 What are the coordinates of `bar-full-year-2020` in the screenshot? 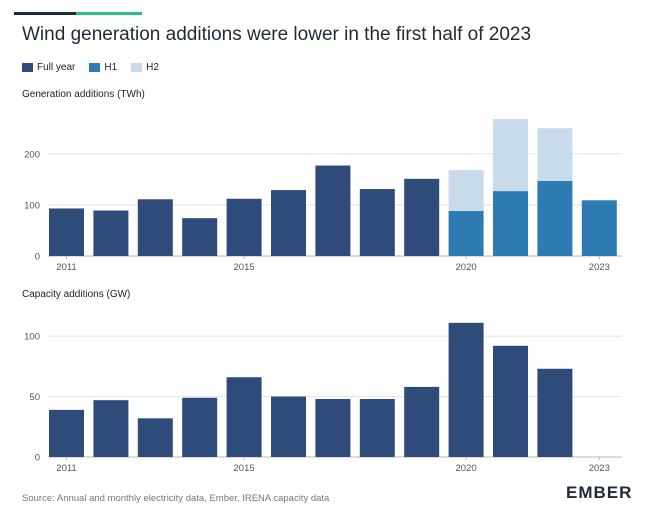 It's located at (466, 389).